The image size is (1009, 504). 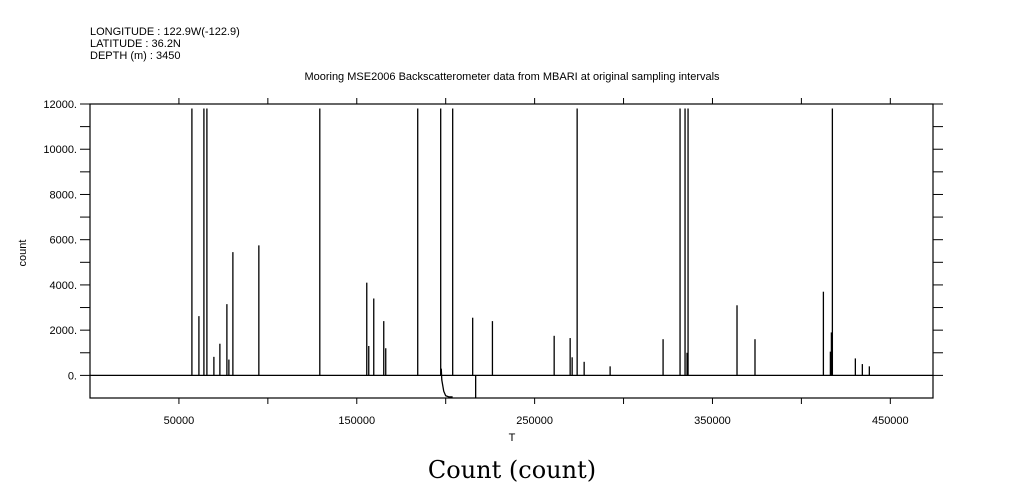 What do you see at coordinates (63, 331) in the screenshot?
I see `y-tick-label: 2000.` at bounding box center [63, 331].